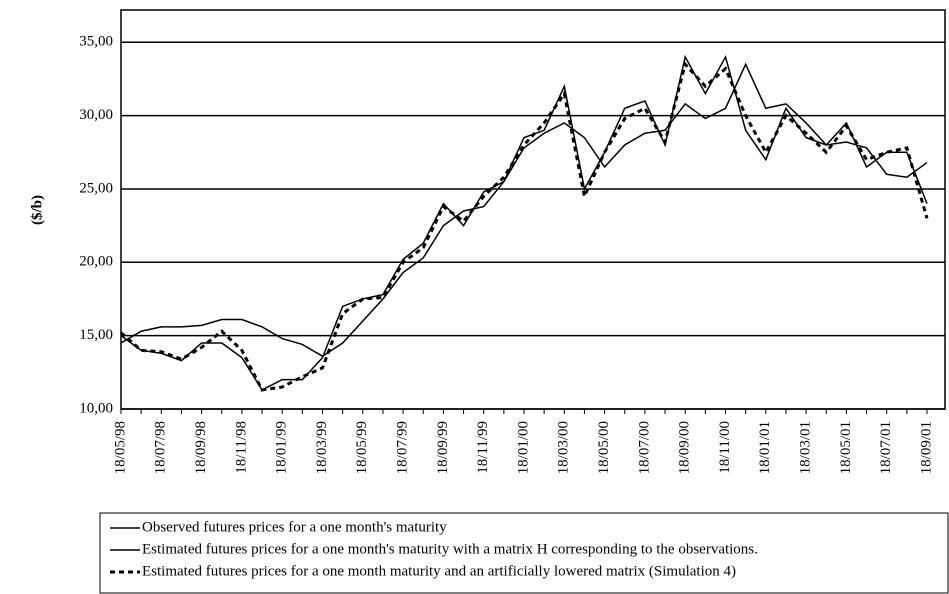 Image resolution: width=949 pixels, height=594 pixels. I want to click on x-tick-label: 18/11/98, so click(241, 447).